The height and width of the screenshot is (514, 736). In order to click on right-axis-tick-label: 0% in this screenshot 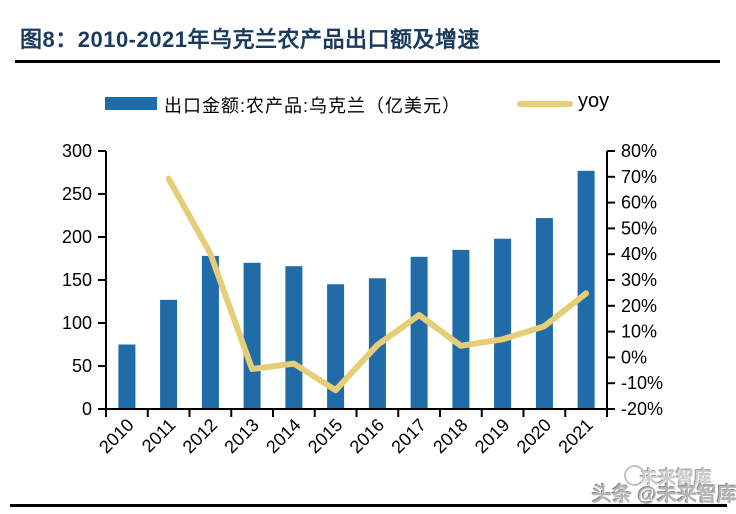, I will do `click(634, 357)`.